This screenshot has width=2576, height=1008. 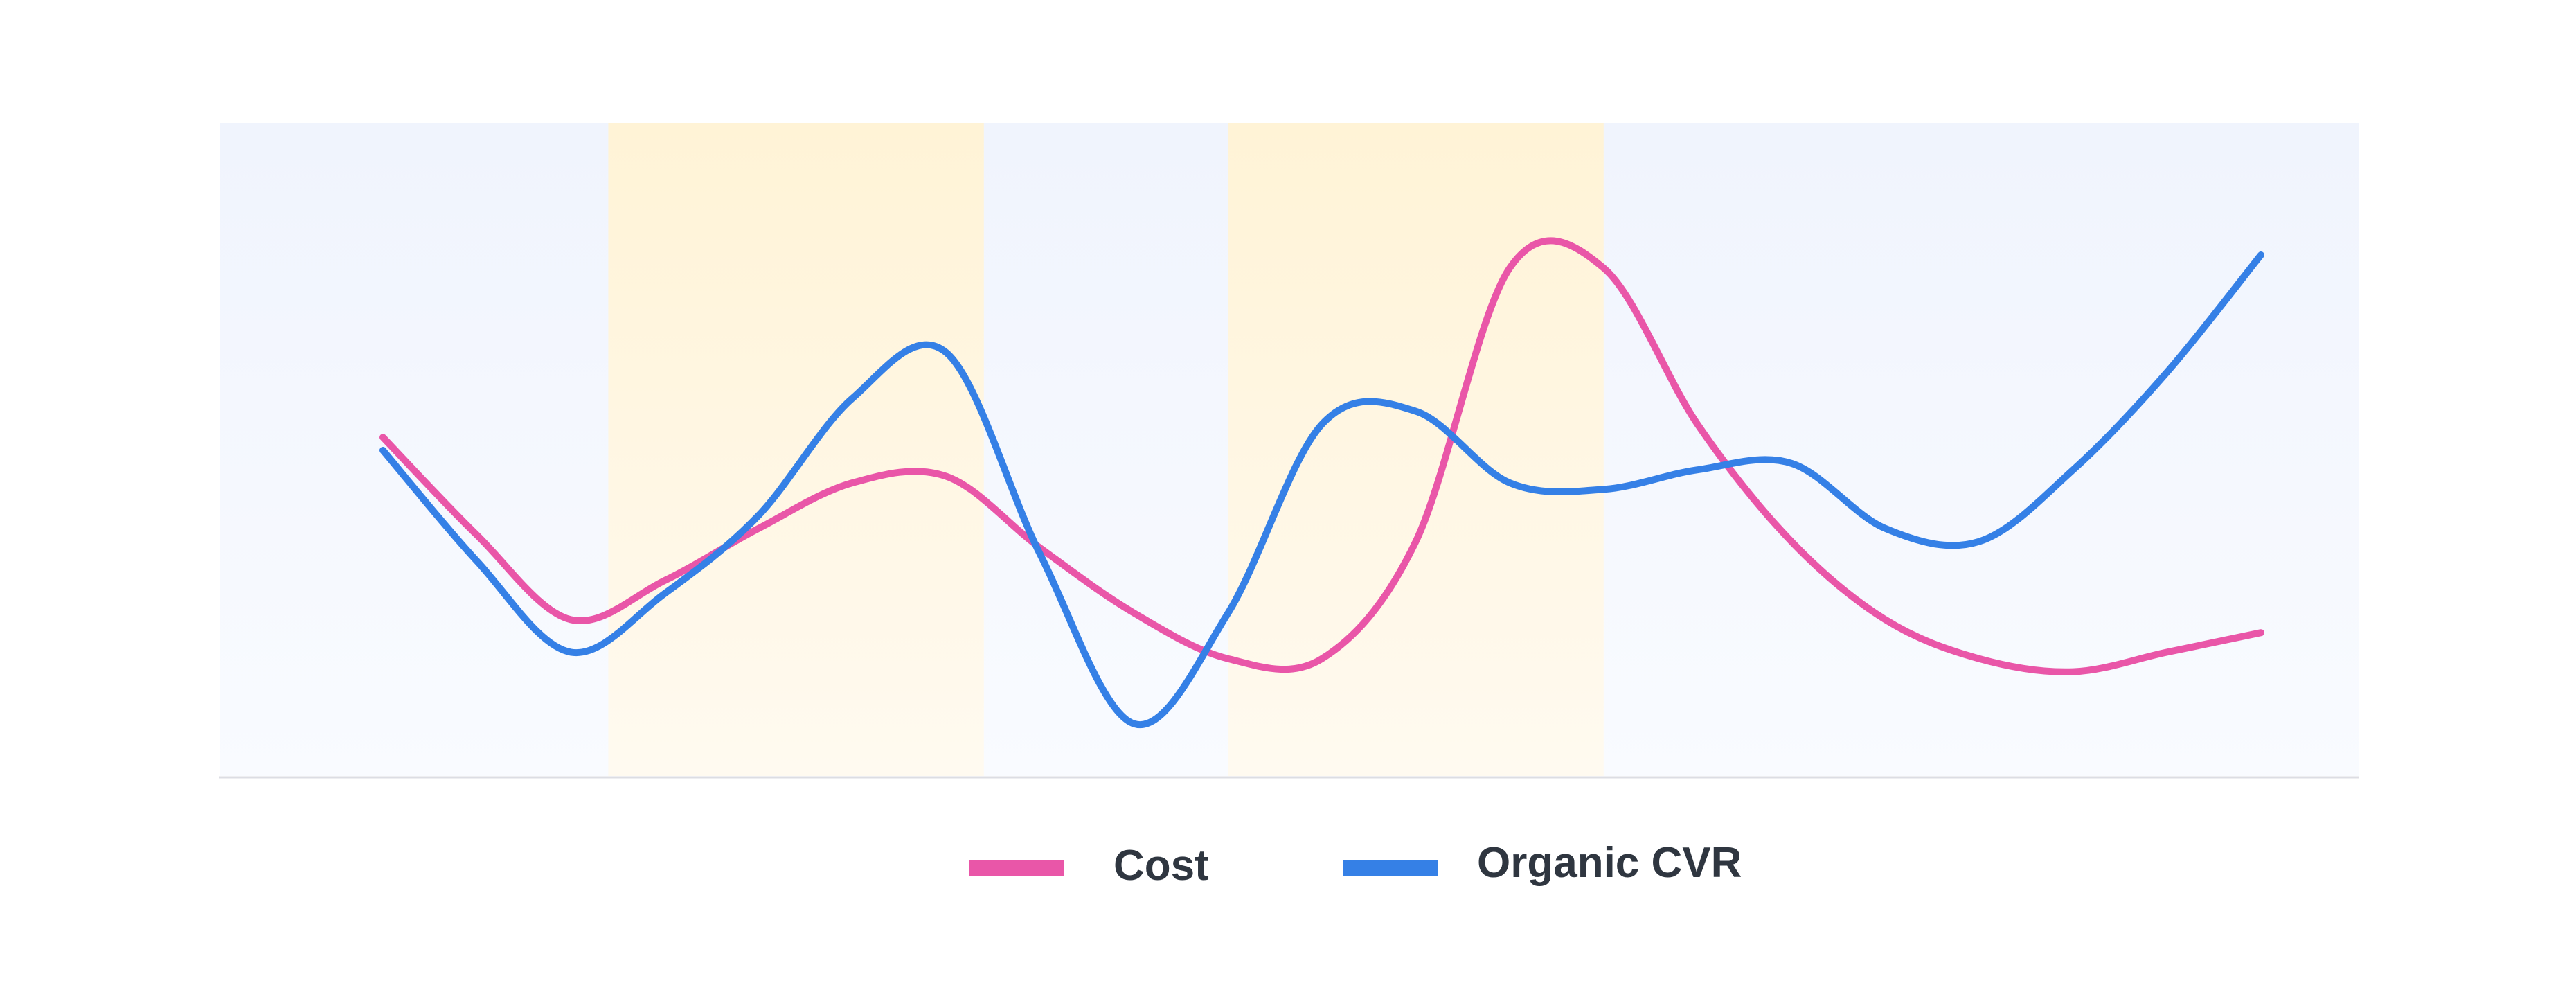 What do you see at coordinates (1288, 866) in the screenshot?
I see `legend: Cost Organic CVR` at bounding box center [1288, 866].